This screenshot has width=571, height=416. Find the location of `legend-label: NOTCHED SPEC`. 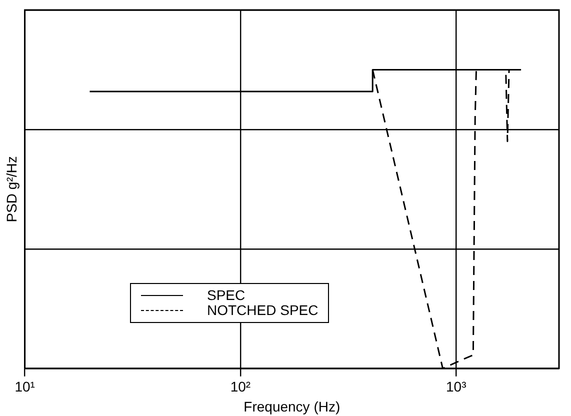

legend-label: NOTCHED SPEC is located at coordinates (262, 310).